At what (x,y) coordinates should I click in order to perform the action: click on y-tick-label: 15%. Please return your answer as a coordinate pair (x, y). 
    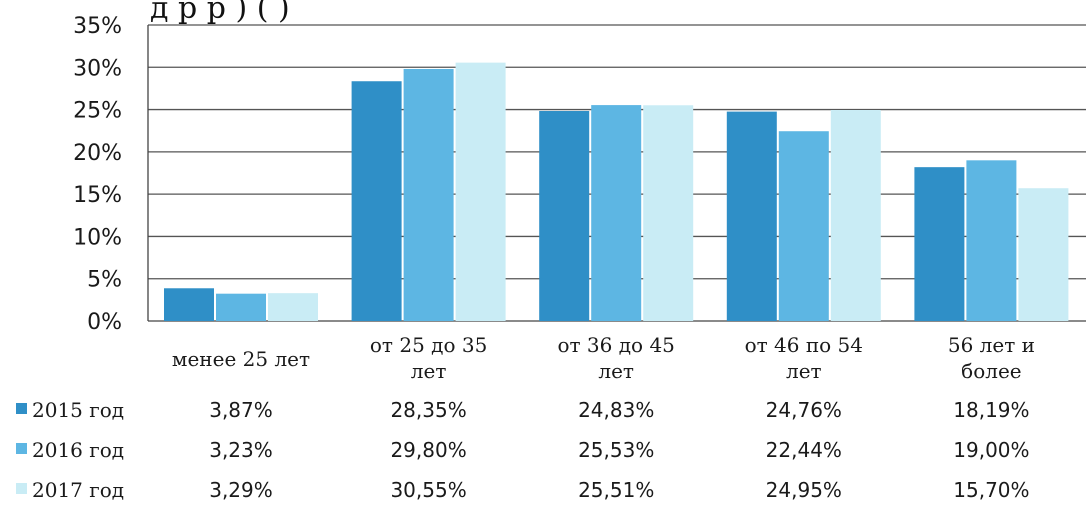
    Looking at the image, I should click on (97, 195).